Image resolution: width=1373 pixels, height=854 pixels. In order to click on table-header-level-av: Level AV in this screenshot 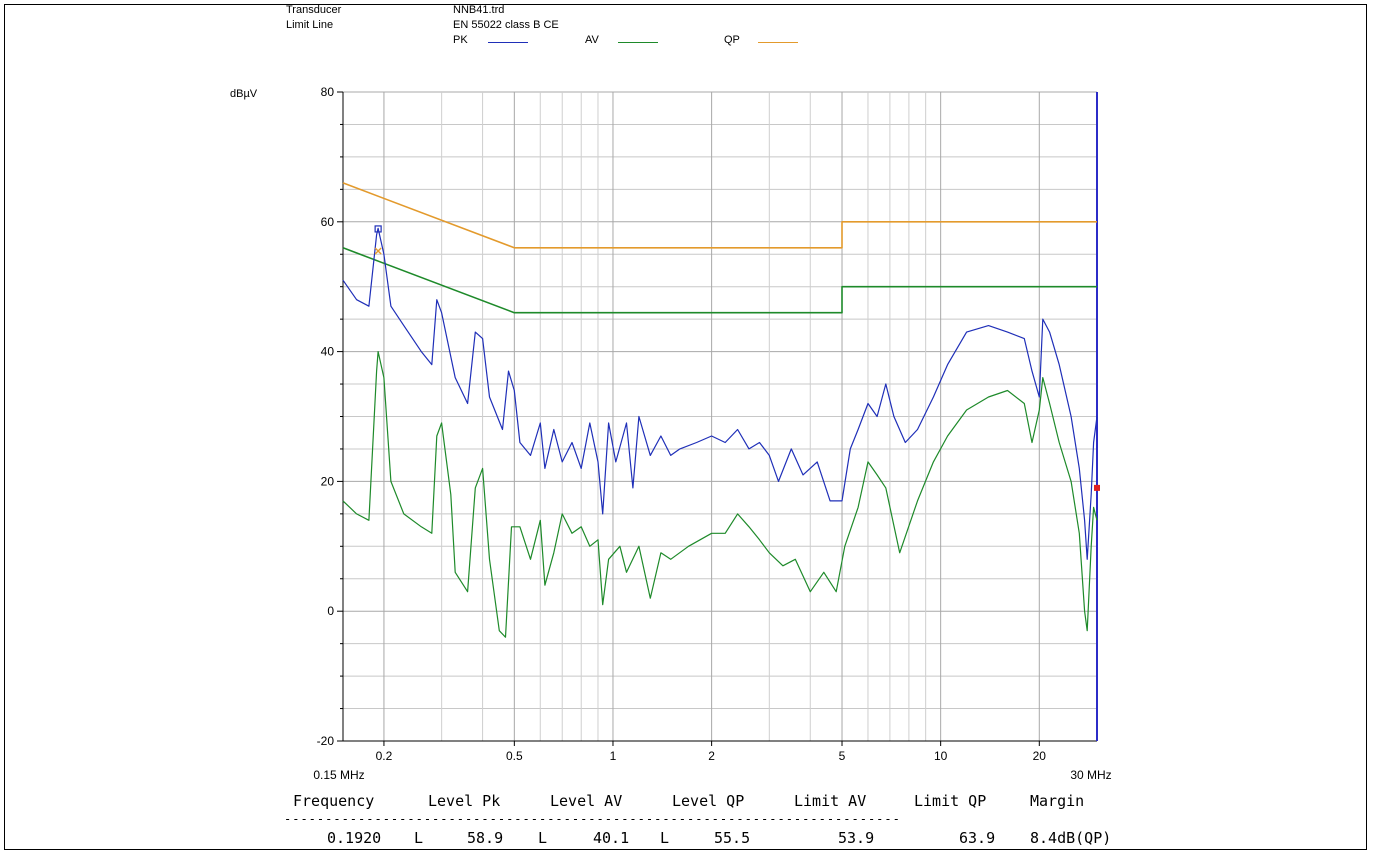, I will do `click(586, 801)`.